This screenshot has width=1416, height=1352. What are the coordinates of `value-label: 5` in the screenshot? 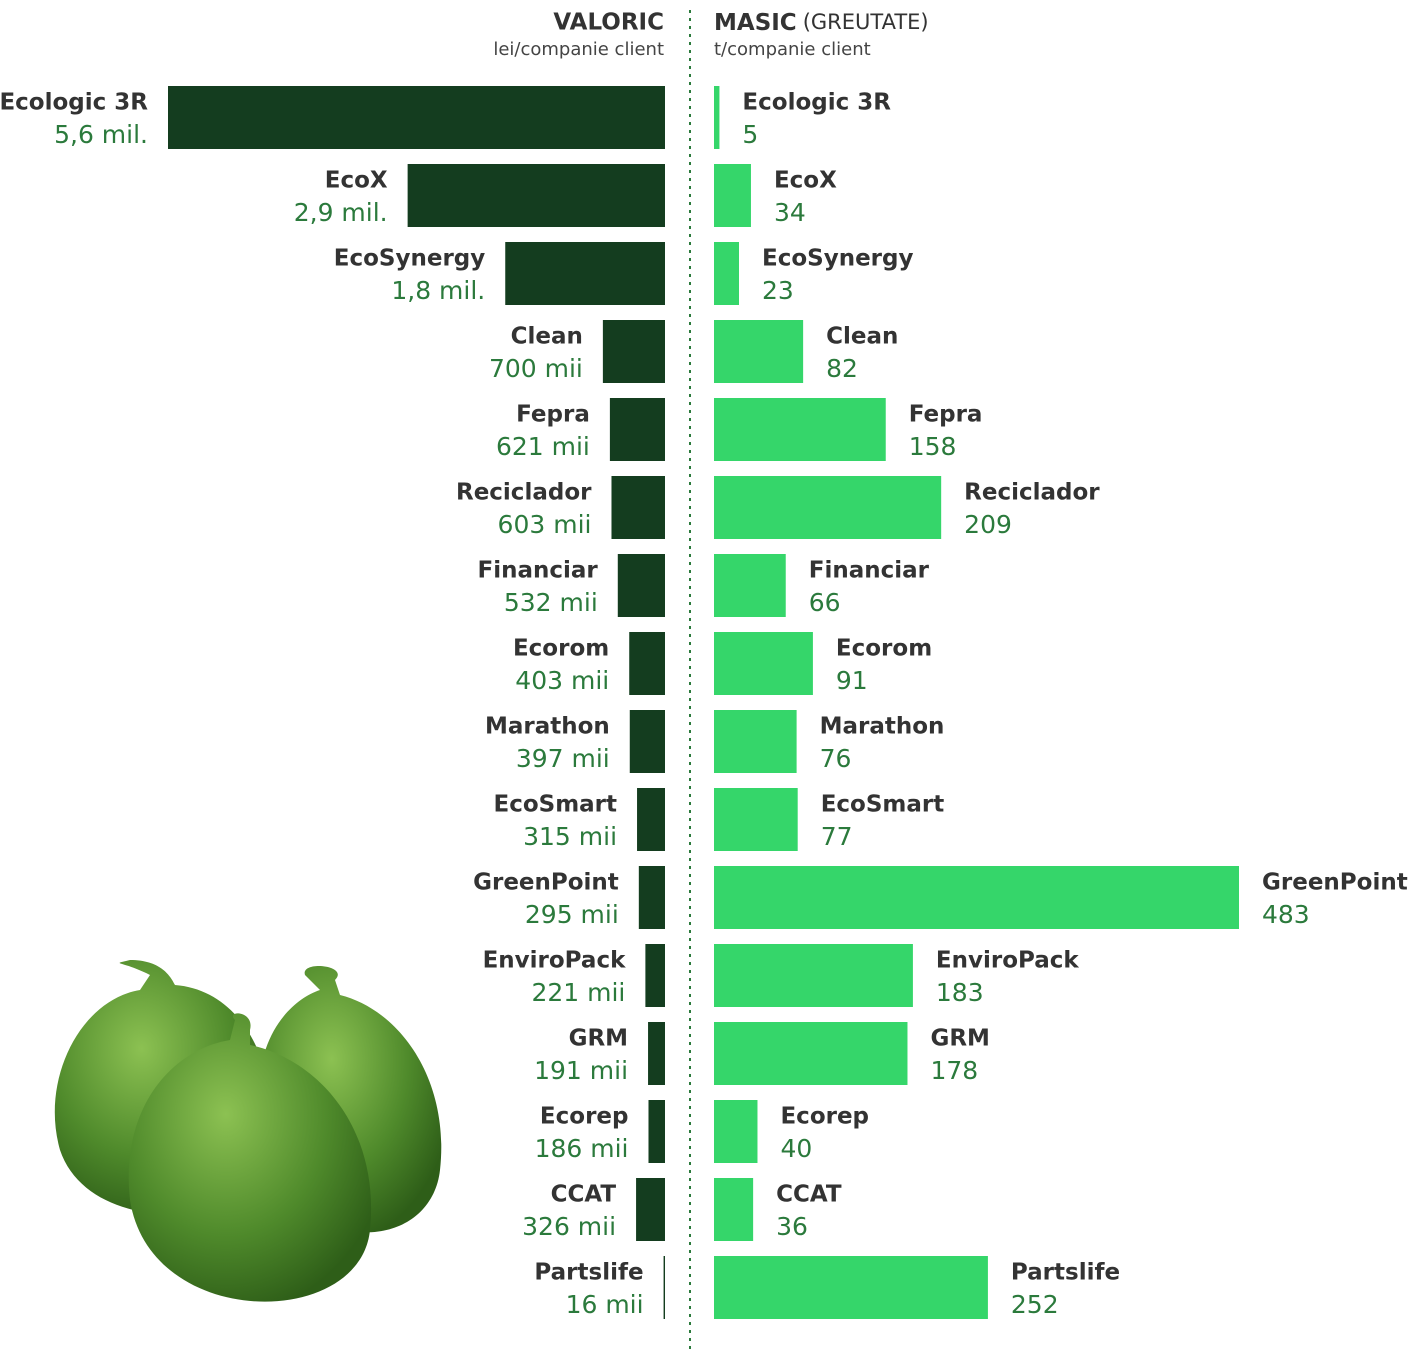 It's located at (750, 134).